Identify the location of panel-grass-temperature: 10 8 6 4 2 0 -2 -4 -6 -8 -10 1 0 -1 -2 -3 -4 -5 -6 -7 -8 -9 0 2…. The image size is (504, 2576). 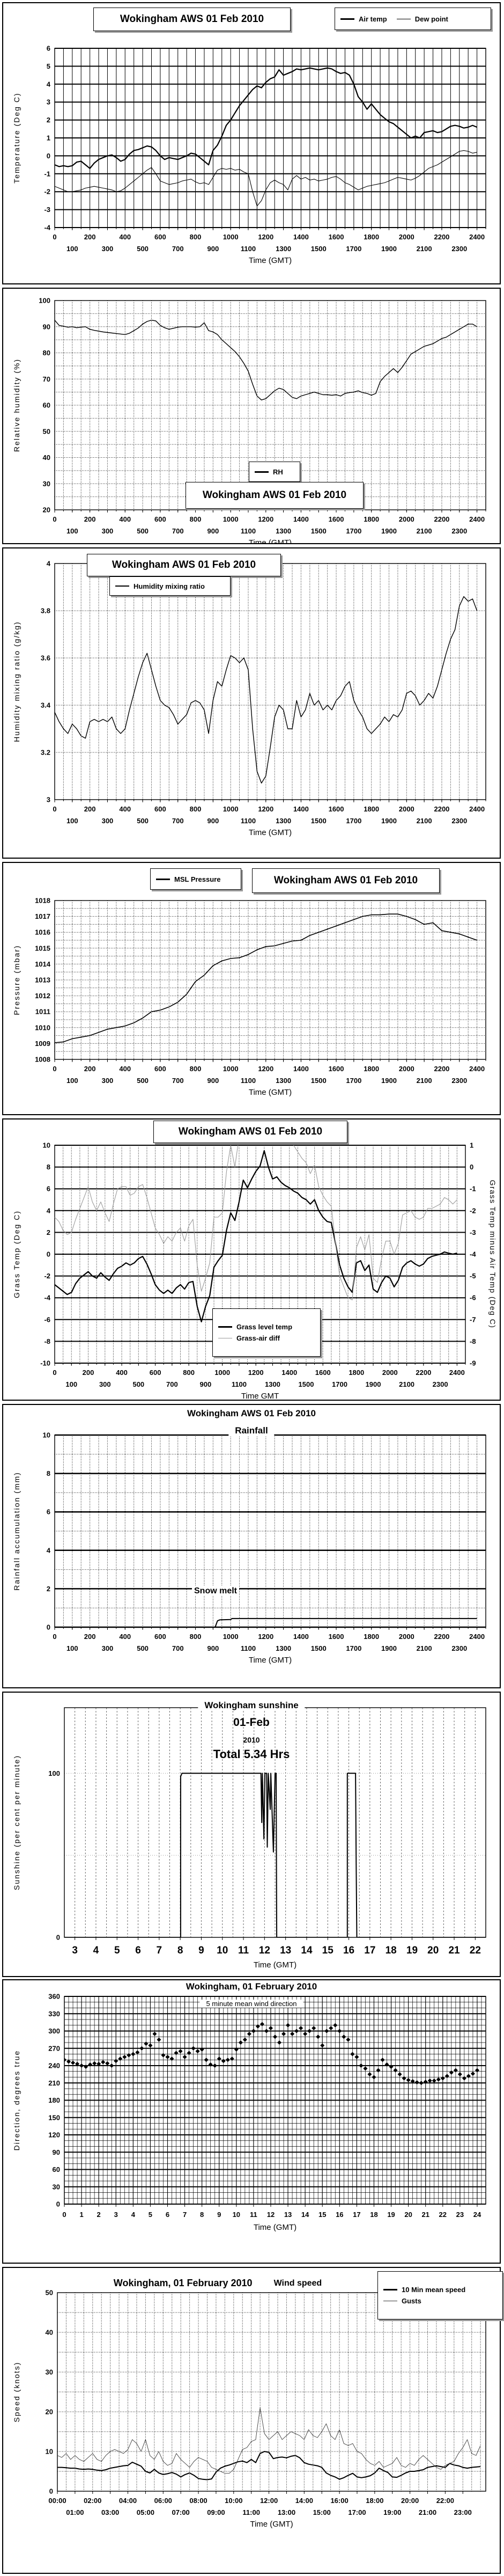
(251, 1259).